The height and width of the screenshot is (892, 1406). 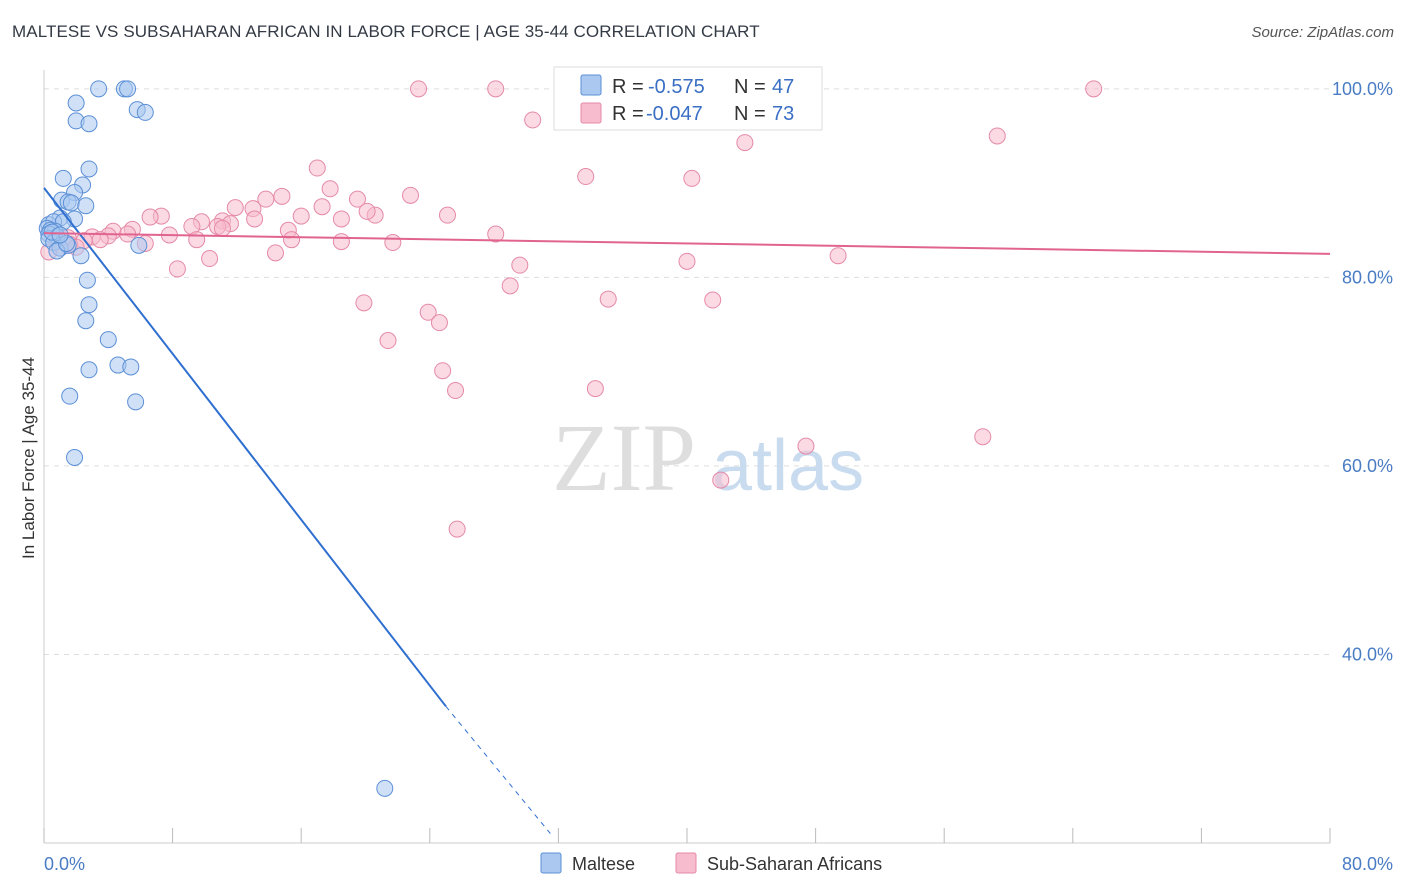 What do you see at coordinates (1367, 466) in the screenshot?
I see `y-tick-label: 60.0%` at bounding box center [1367, 466].